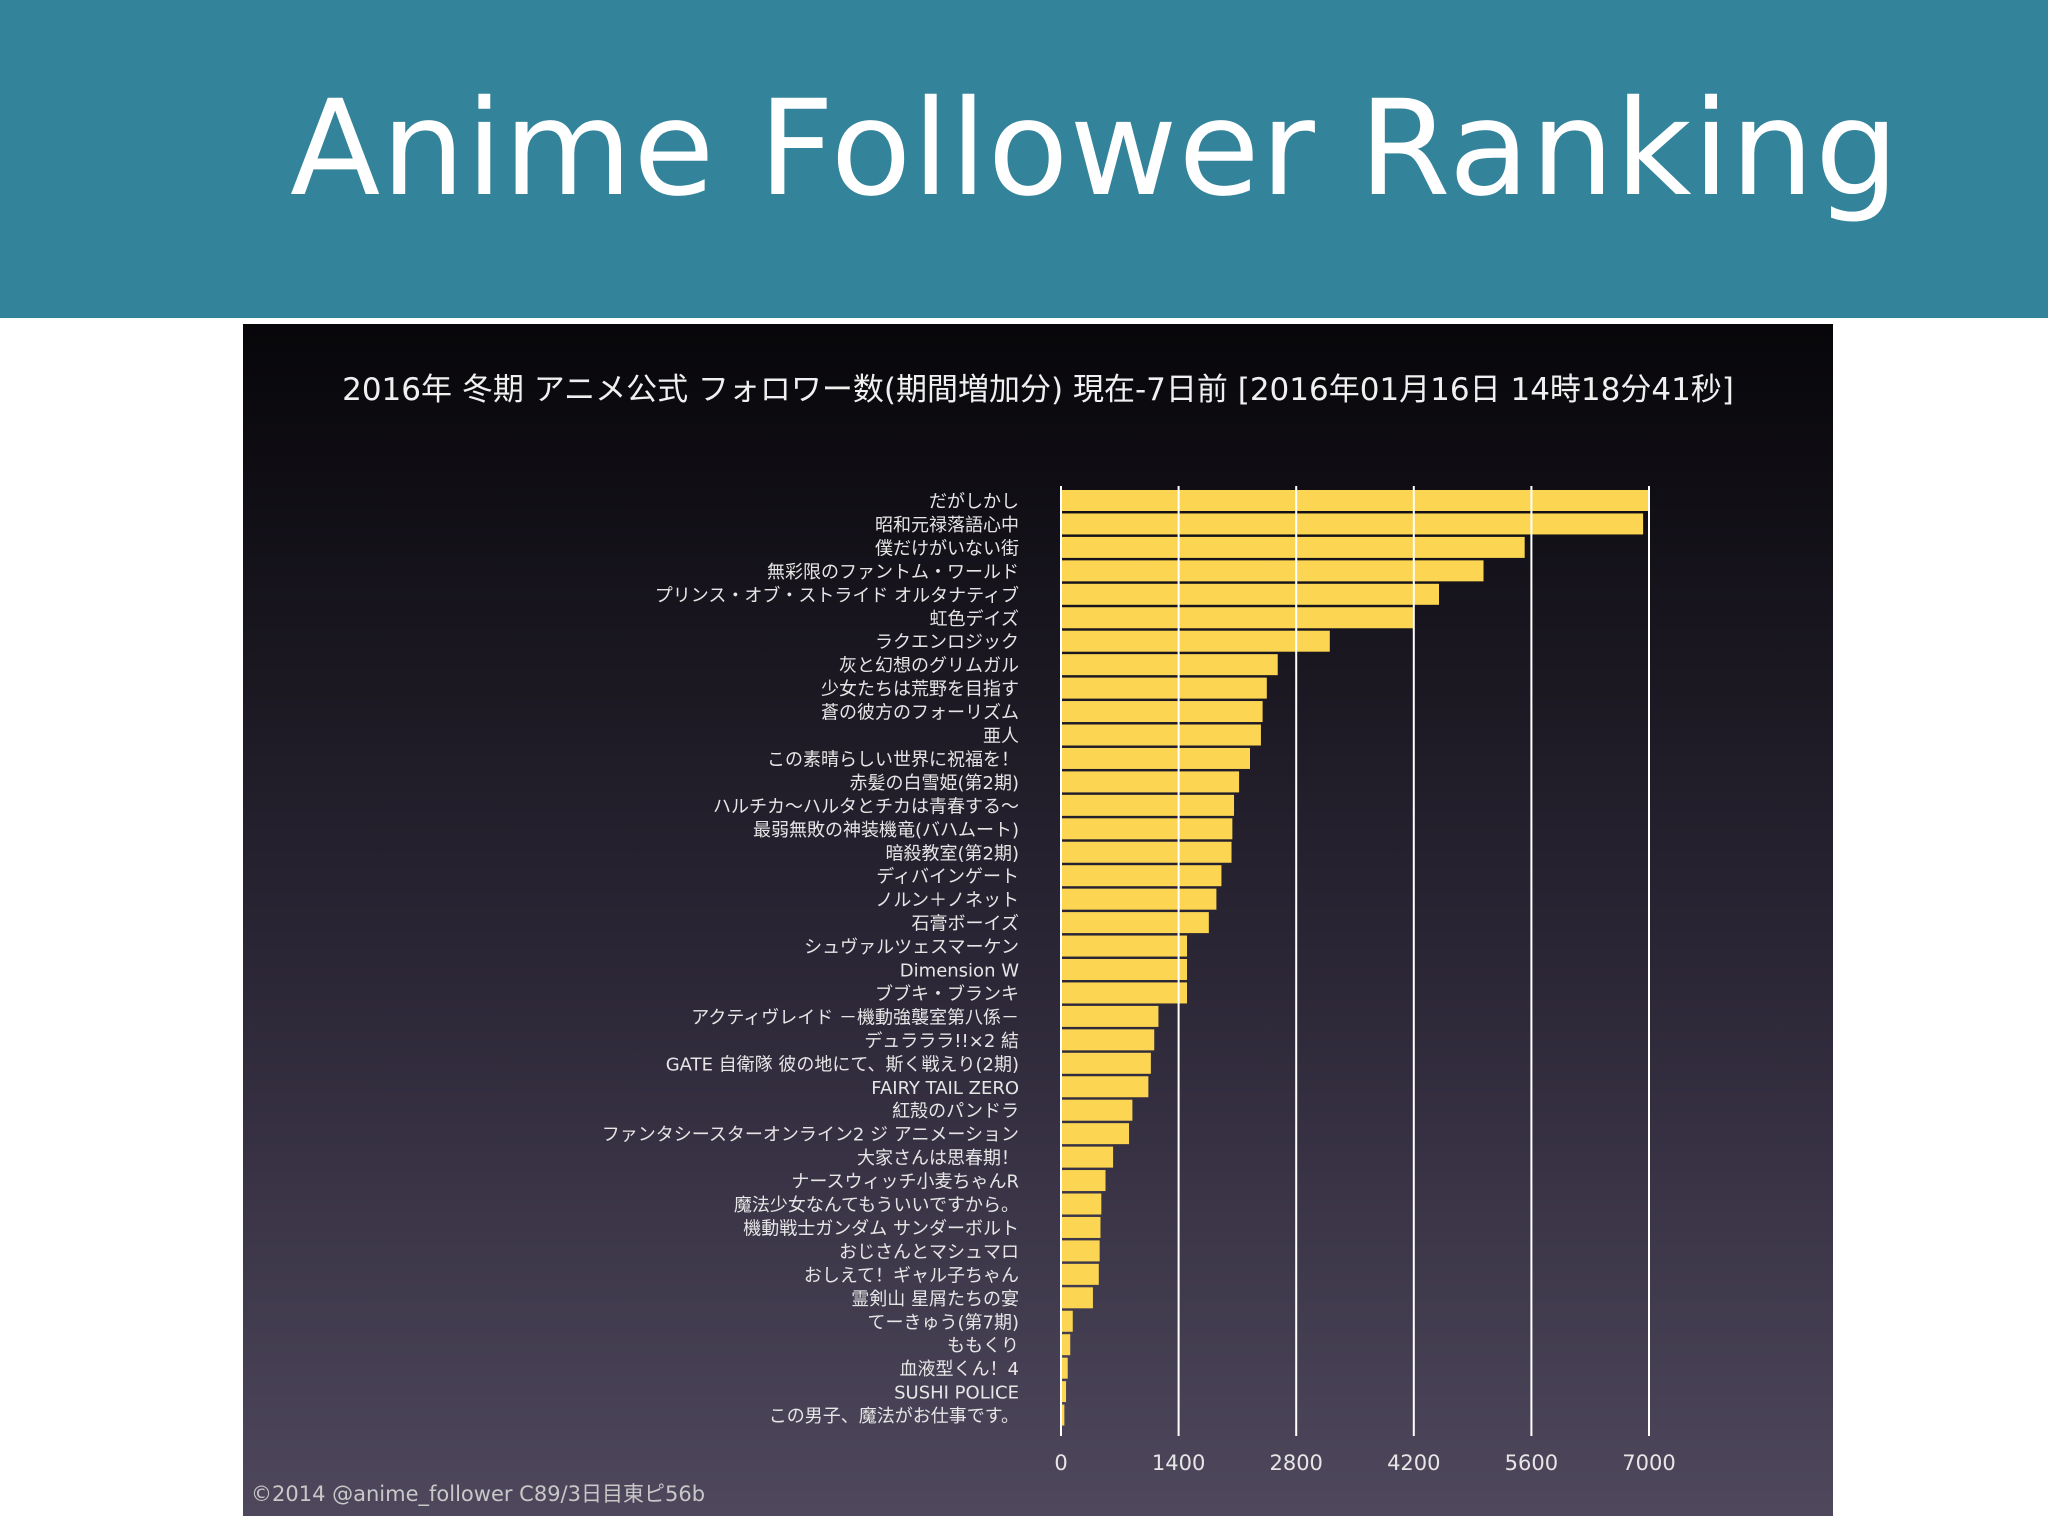 The width and height of the screenshot is (2048, 1536). Describe the element at coordinates (478, 1494) in the screenshot. I see `copyright-credit: ©2014 @anime_follower C89/3日目東ピ56b` at that location.